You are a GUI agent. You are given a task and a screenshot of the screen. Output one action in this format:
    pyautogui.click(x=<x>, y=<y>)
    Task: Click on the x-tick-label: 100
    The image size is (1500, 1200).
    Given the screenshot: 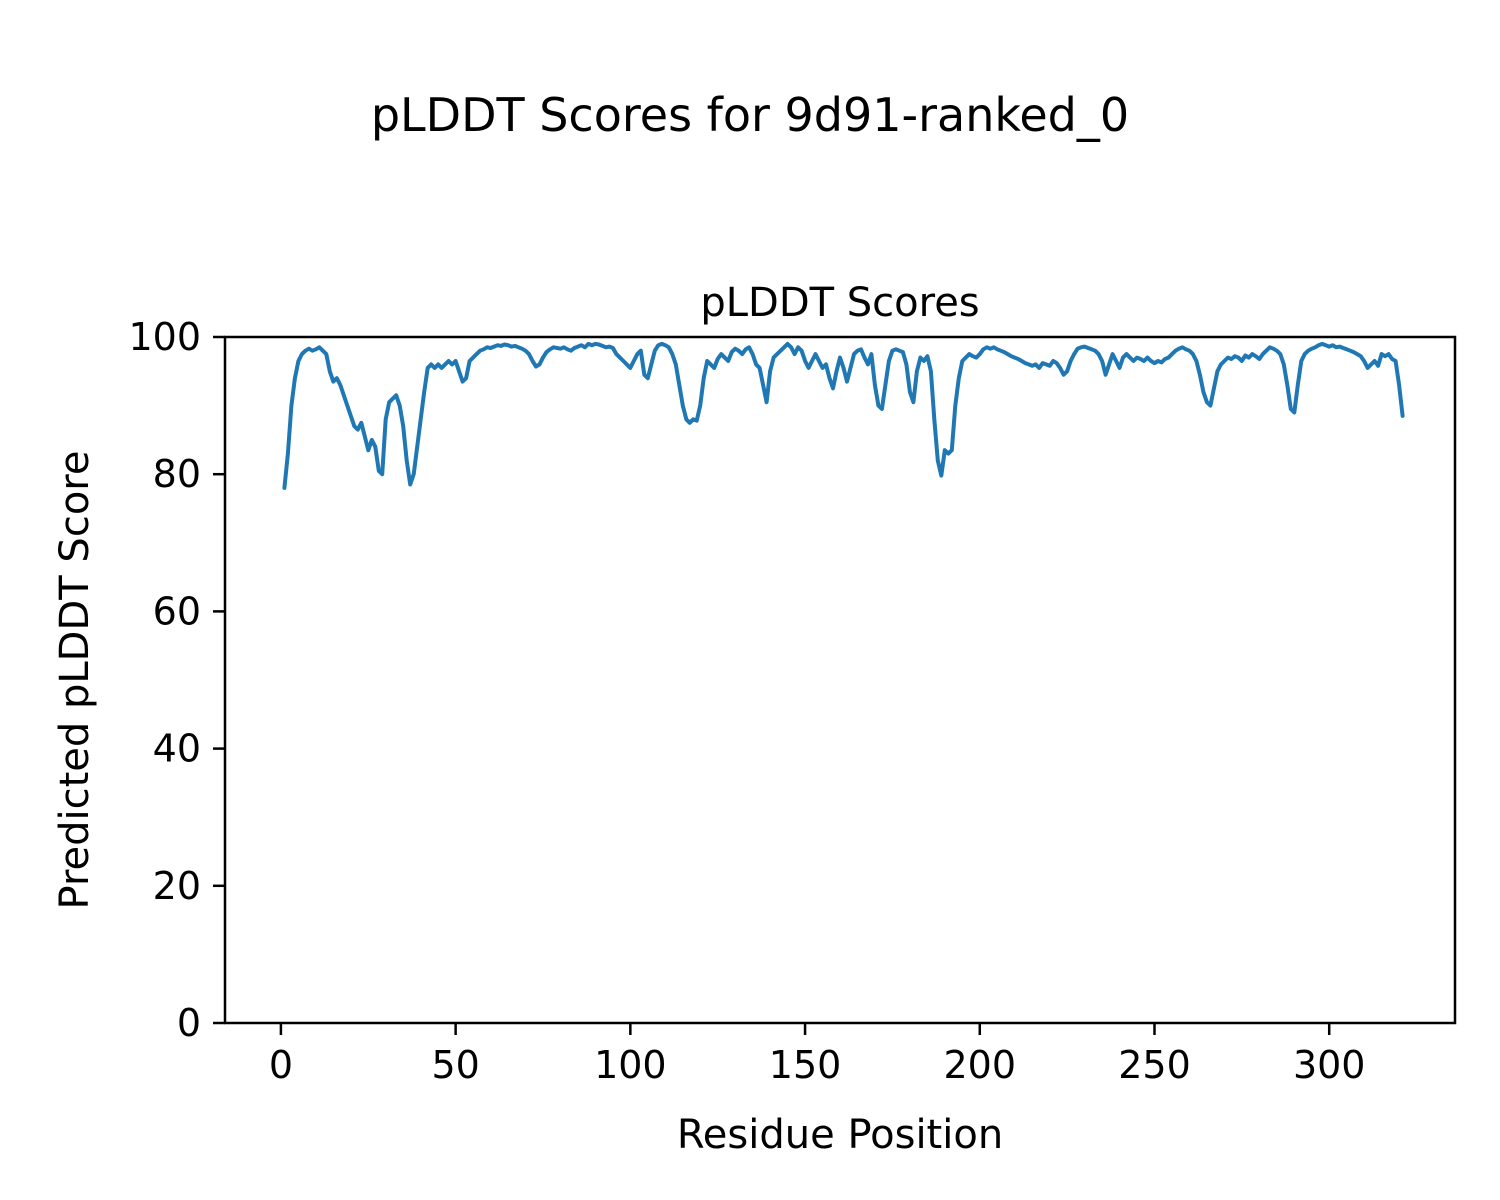 What is the action you would take?
    pyautogui.click(x=630, y=1065)
    